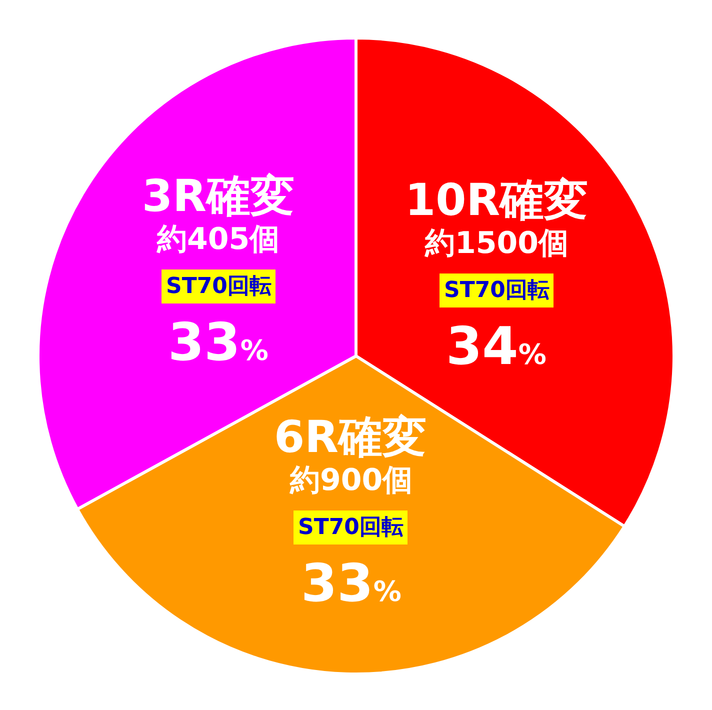 The width and height of the screenshot is (712, 710). I want to click on slice-label: 10R確変, so click(496, 200).